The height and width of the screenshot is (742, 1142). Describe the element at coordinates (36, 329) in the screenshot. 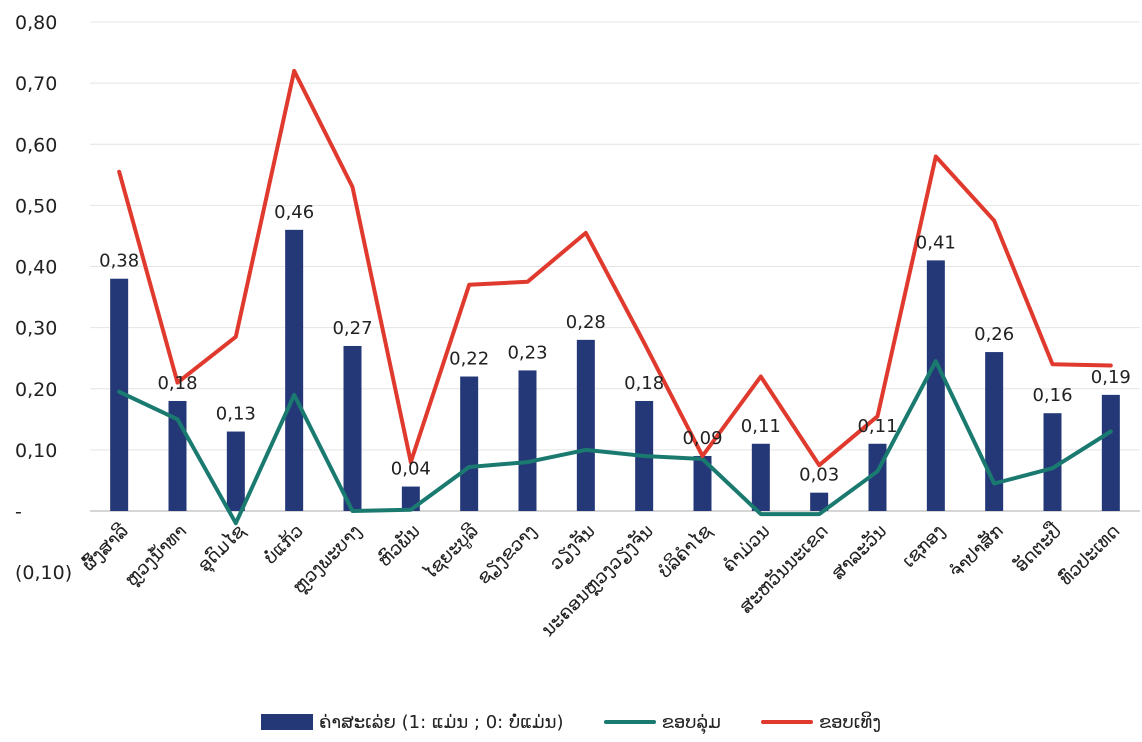

I see `y-tick-label: 0,30` at that location.